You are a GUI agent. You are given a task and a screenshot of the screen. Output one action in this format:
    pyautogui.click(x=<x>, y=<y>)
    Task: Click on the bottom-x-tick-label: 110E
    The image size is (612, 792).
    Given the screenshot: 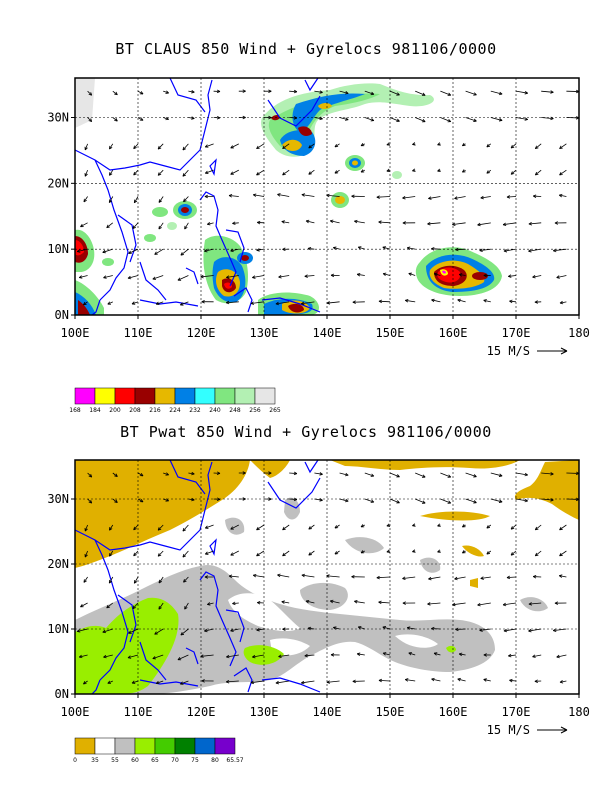 What is the action you would take?
    pyautogui.click(x=138, y=712)
    